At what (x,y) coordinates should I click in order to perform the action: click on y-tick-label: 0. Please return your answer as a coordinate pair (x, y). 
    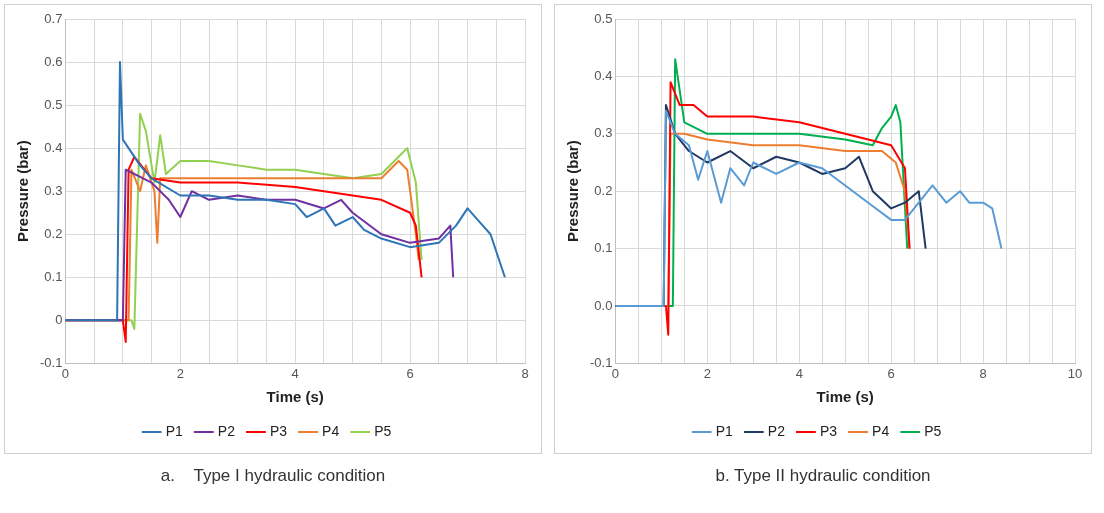
    Looking at the image, I should click on (59, 319).